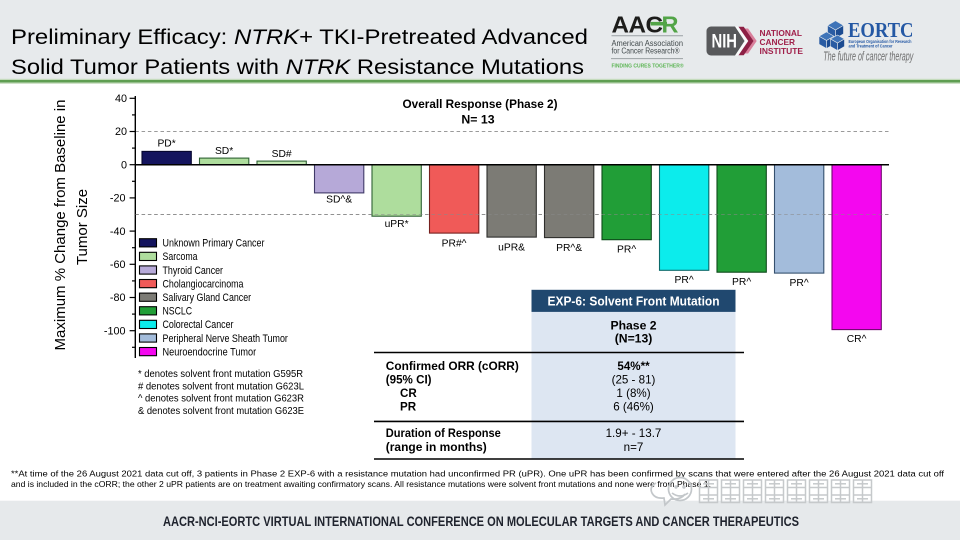 The width and height of the screenshot is (960, 540). I want to click on svg-text: 1 (8%), so click(633, 393).